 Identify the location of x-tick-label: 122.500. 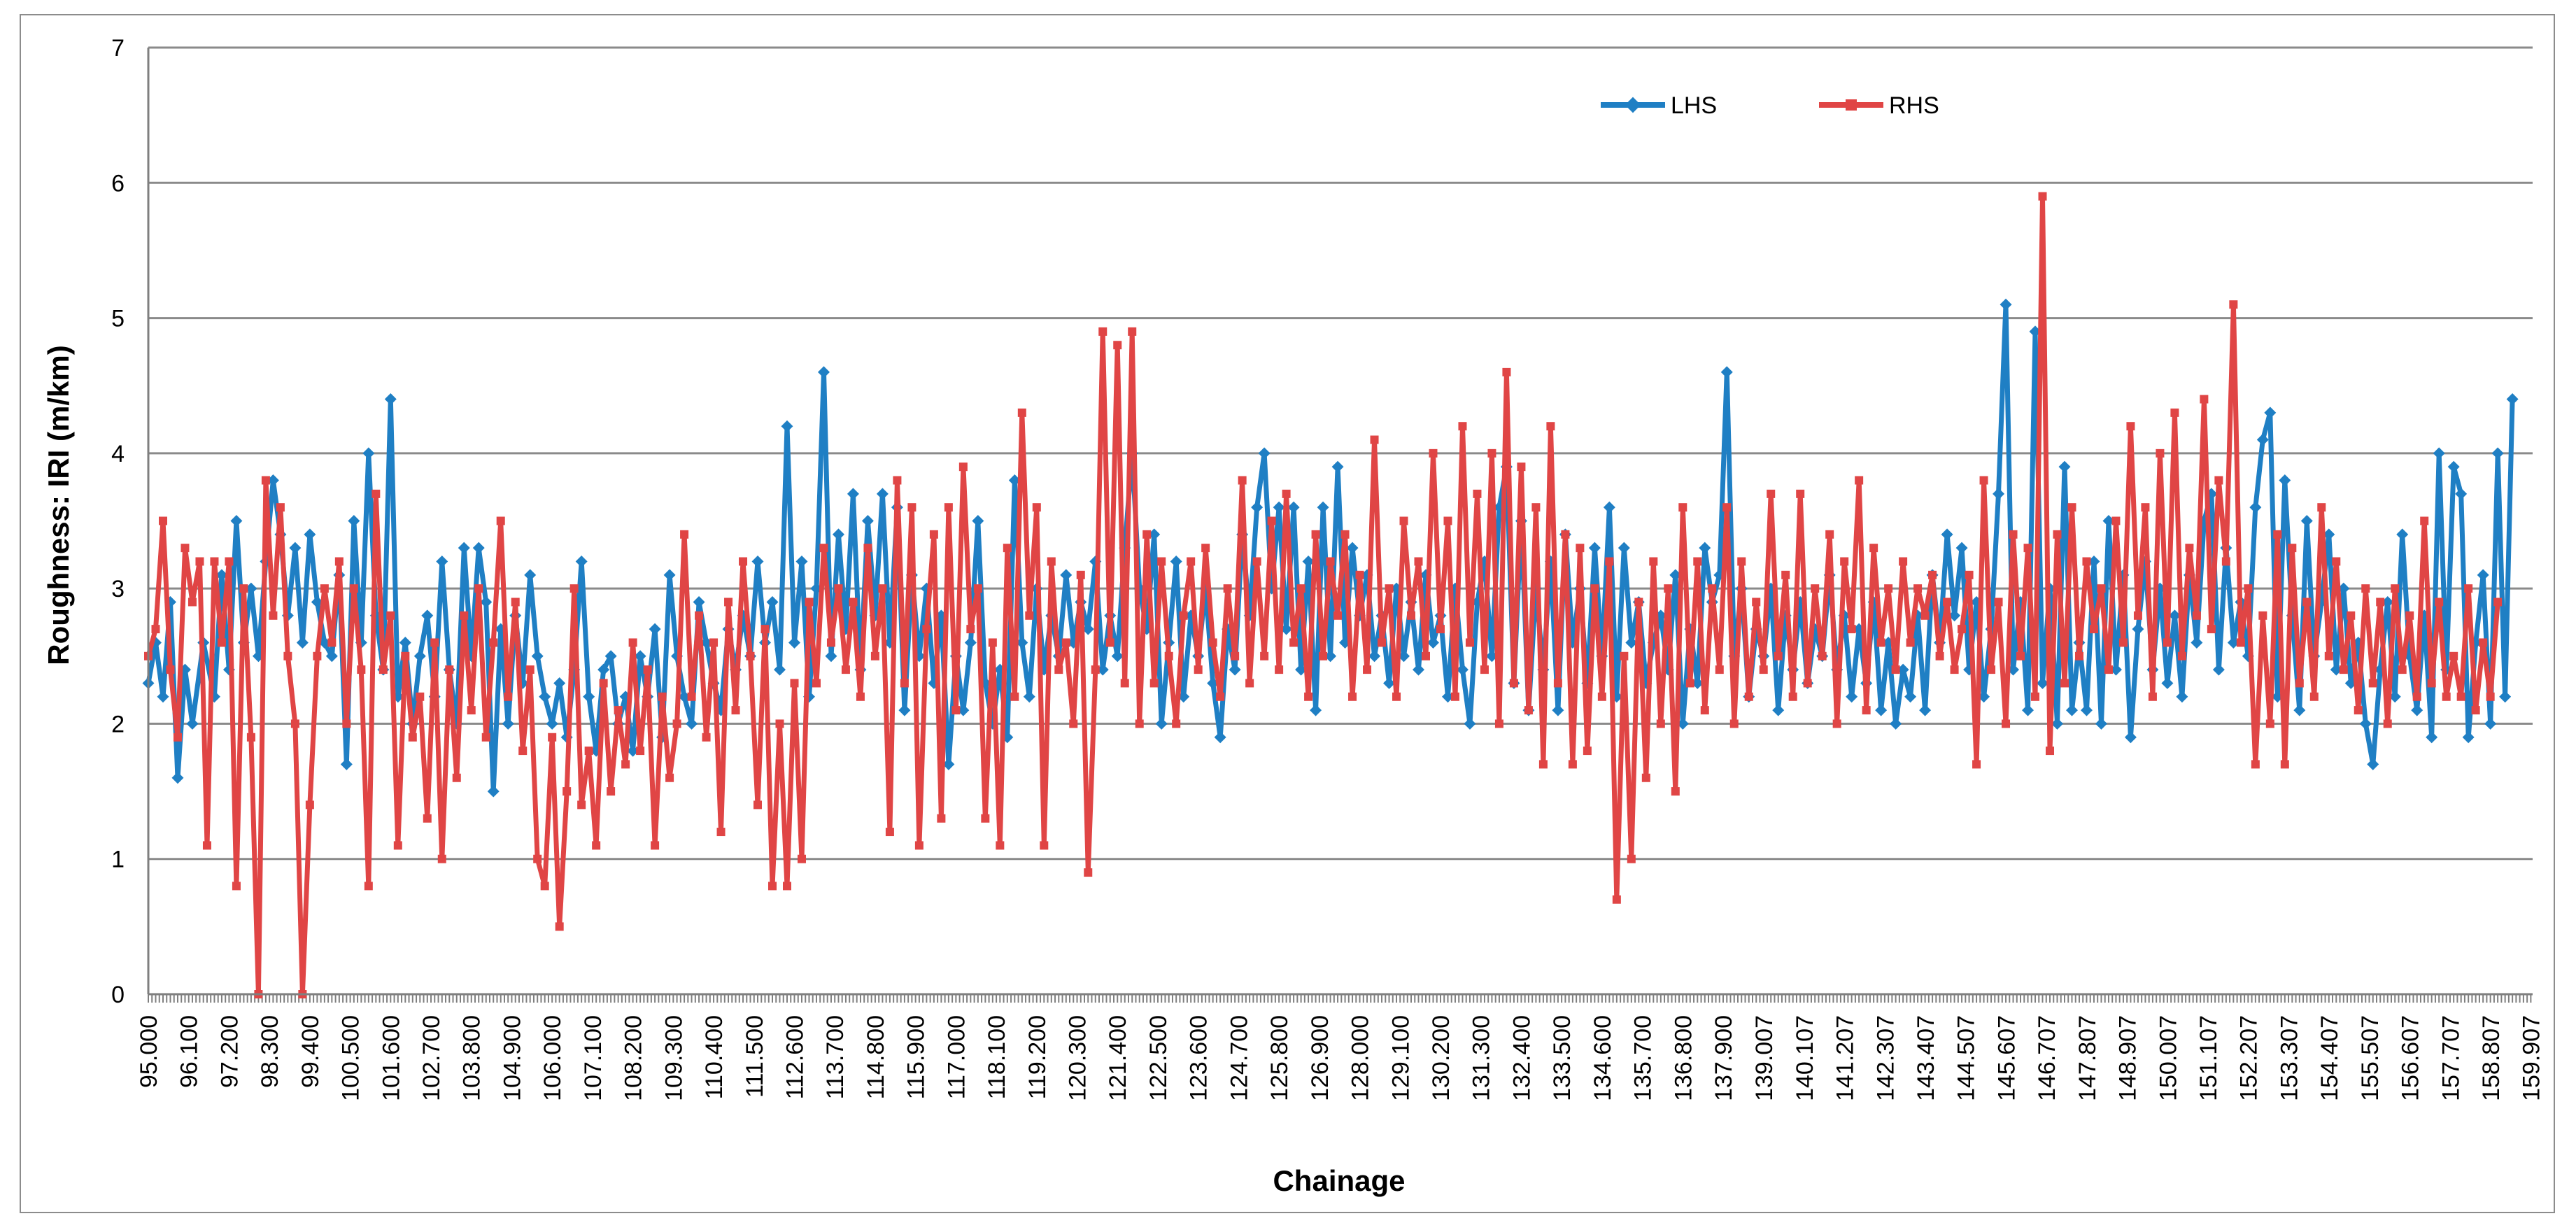
(1158, 1058).